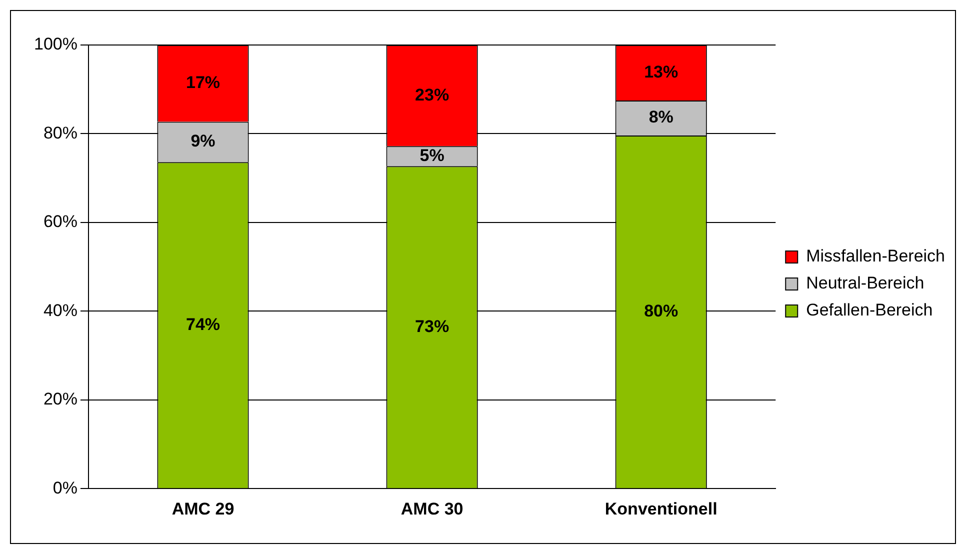 The image size is (958, 546). I want to click on x-tick-label: AMC 29, so click(203, 508).